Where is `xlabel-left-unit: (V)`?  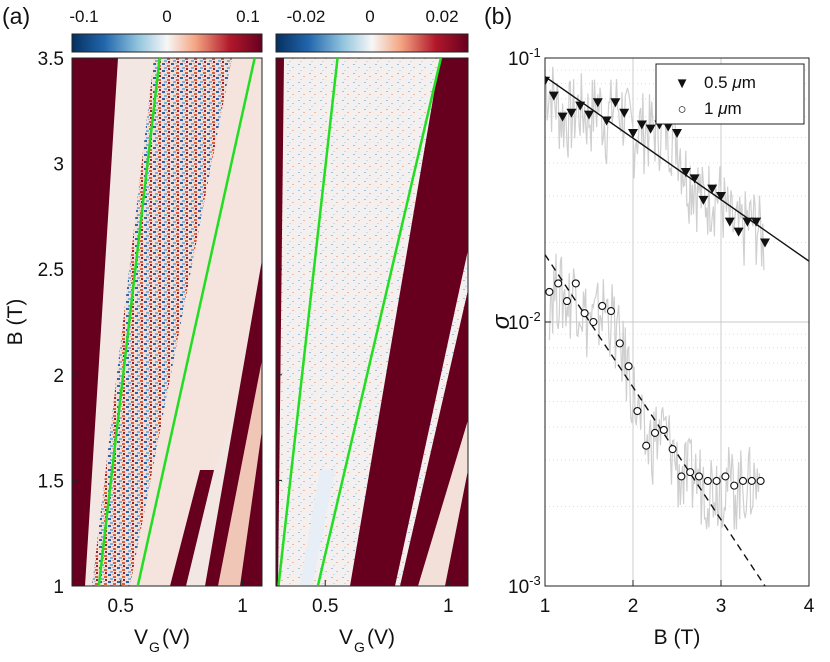
xlabel-left-unit: (V) is located at coordinates (176, 637).